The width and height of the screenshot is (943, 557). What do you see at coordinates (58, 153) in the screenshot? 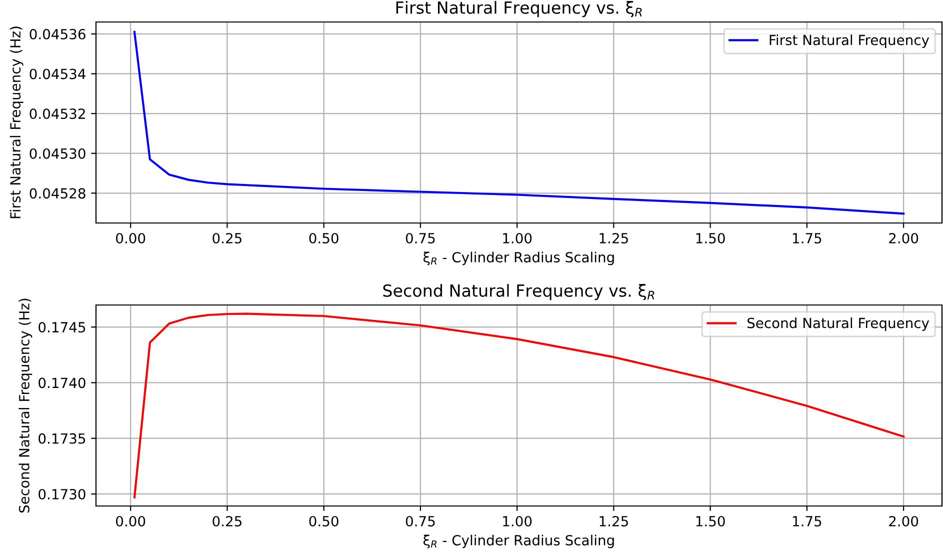
I see `y-tick-label: 0.04530` at bounding box center [58, 153].